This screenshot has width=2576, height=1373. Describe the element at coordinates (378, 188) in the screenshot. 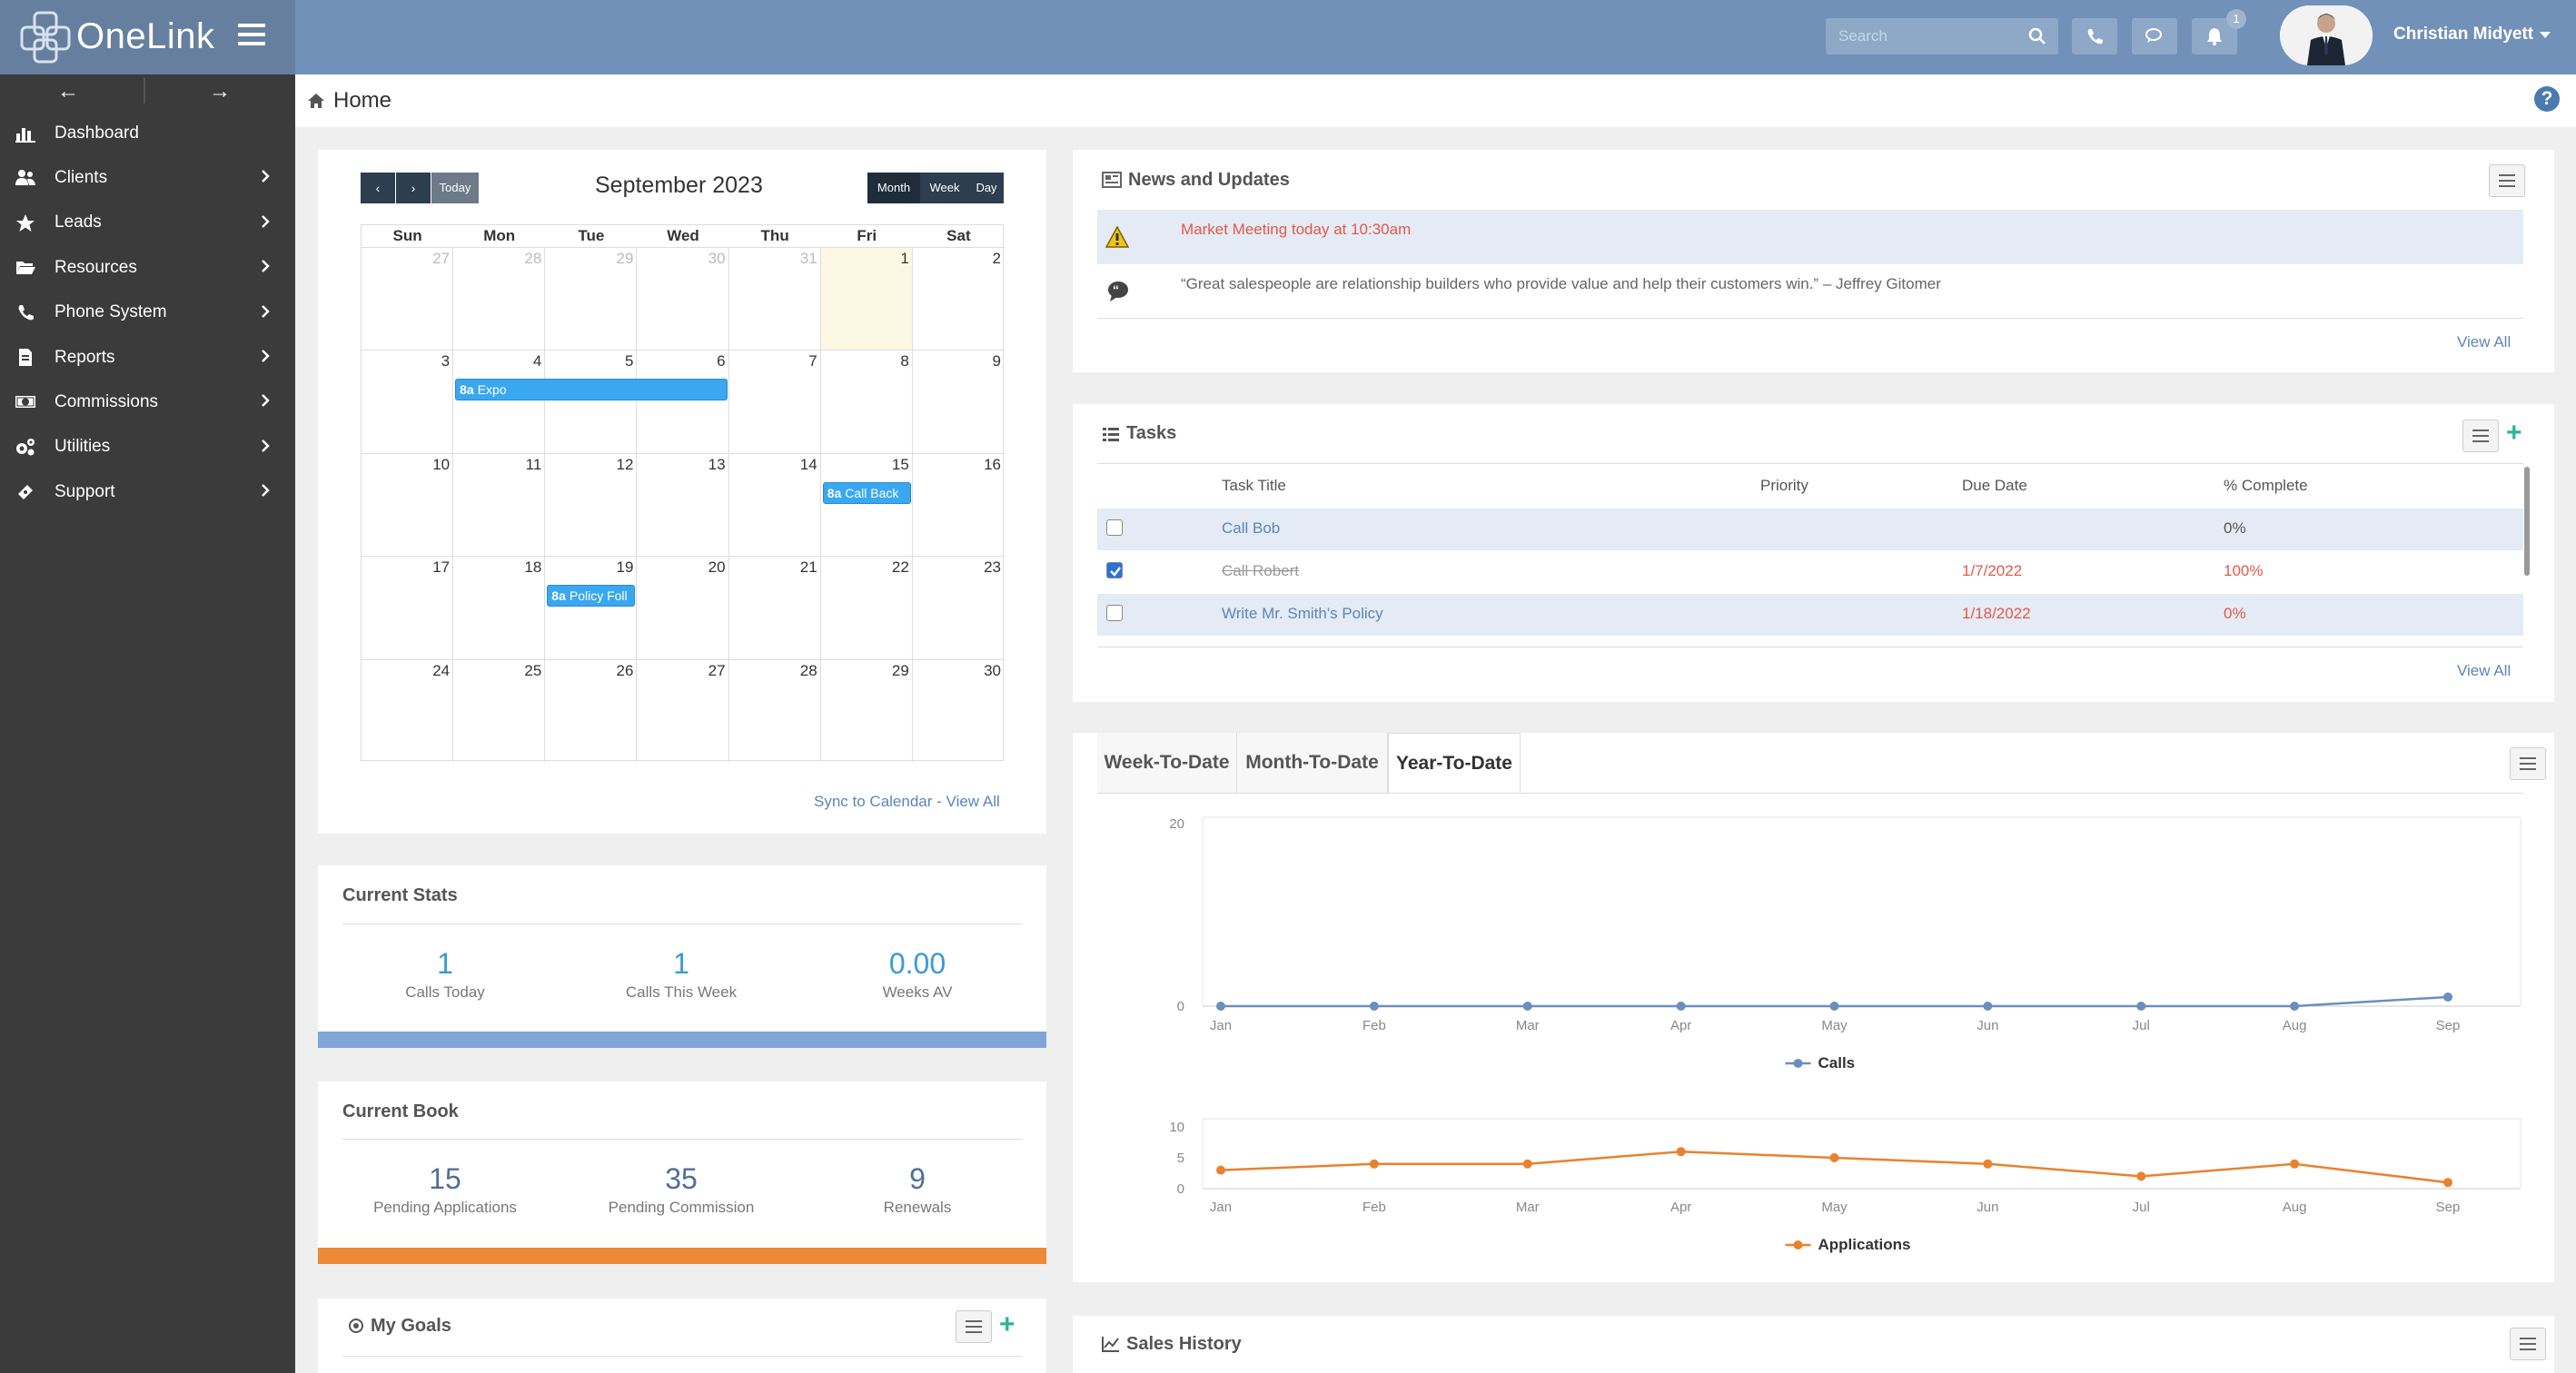

I see `prev-month-button: ‹` at that location.